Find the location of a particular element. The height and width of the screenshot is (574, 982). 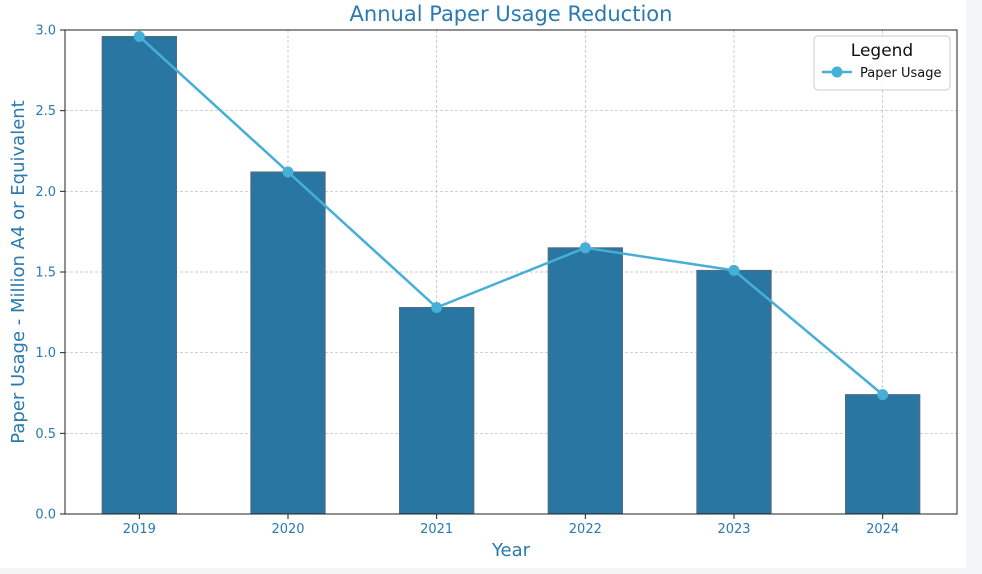

x-tick-label: 2023 is located at coordinates (733, 529).